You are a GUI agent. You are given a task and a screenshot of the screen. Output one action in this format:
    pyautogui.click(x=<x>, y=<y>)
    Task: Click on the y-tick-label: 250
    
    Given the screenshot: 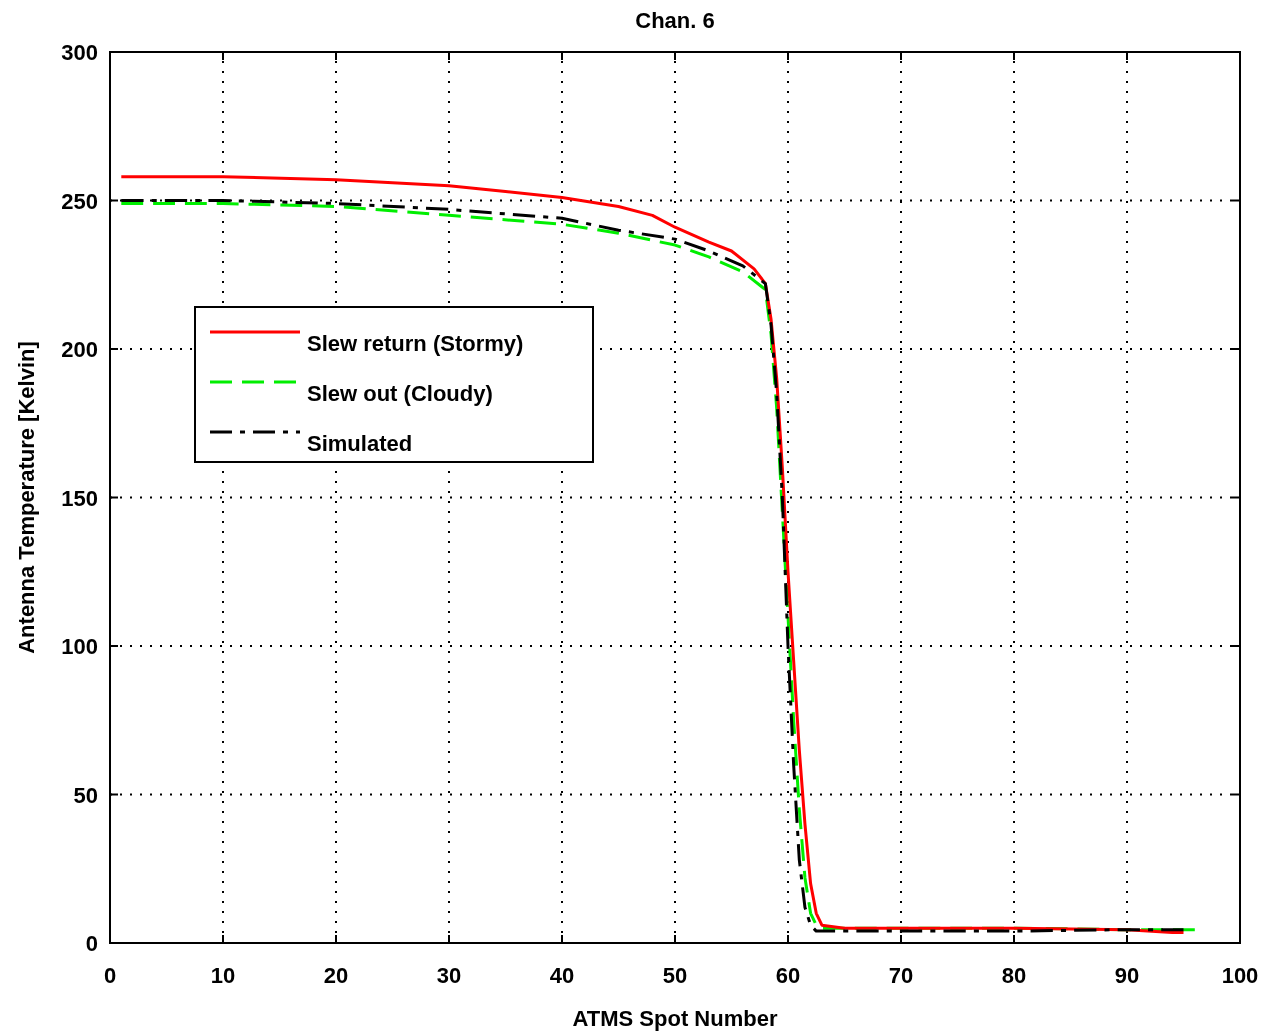 What is the action you would take?
    pyautogui.click(x=79, y=201)
    